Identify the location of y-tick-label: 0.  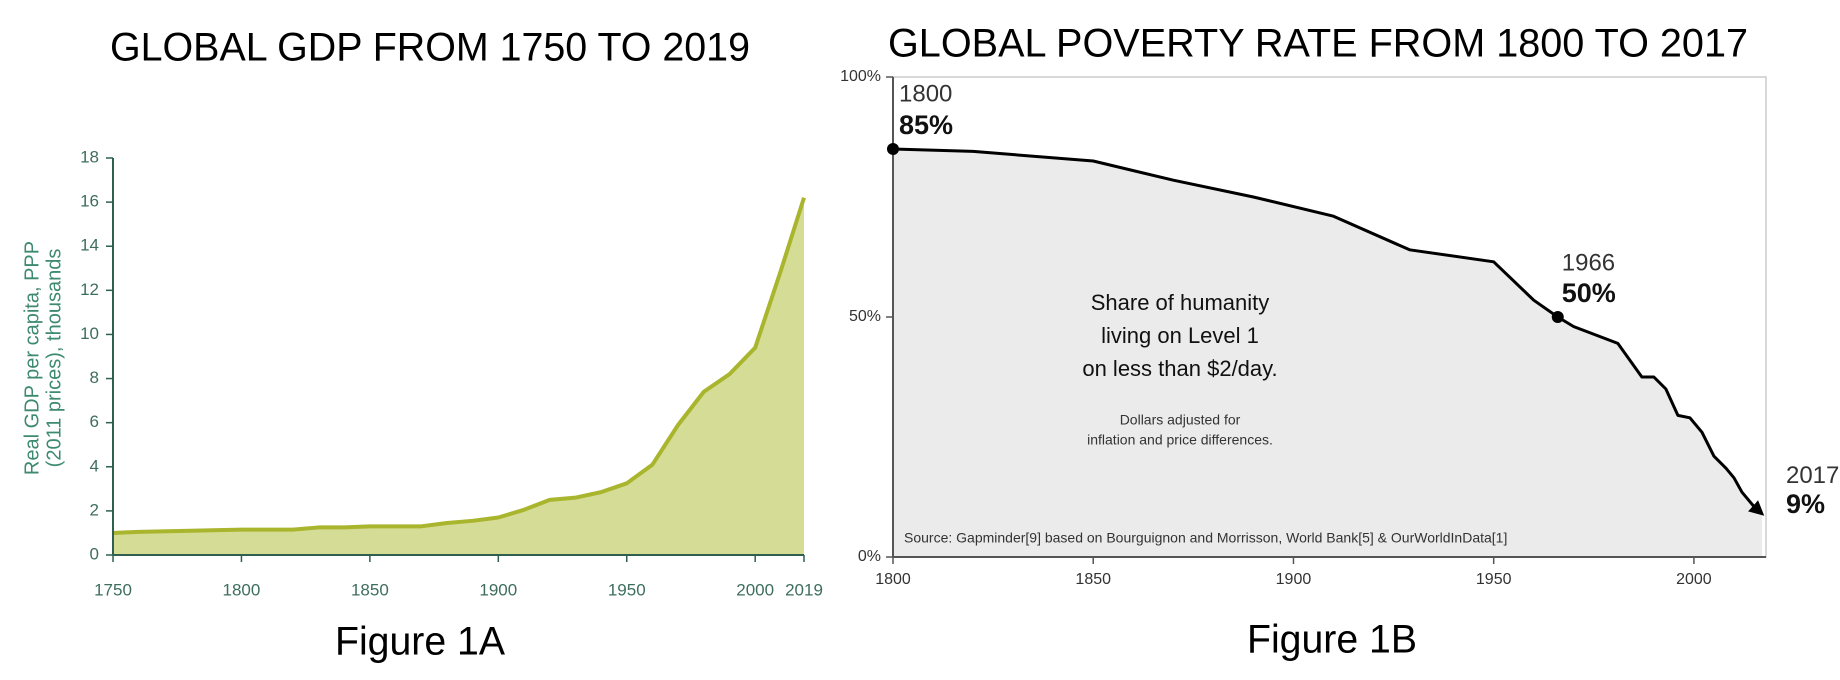
(94, 553).